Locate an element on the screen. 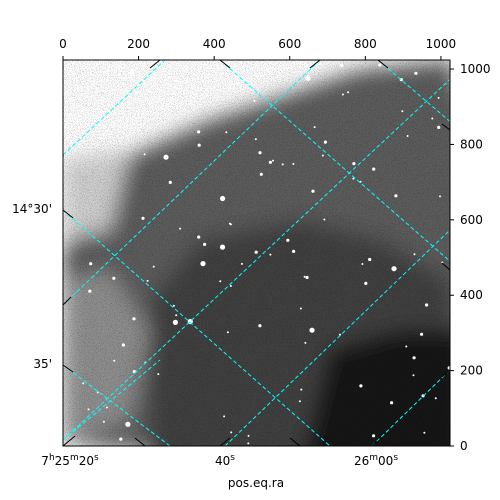 The image size is (500, 500). y-tick-label: 0 is located at coordinates (464, 446).